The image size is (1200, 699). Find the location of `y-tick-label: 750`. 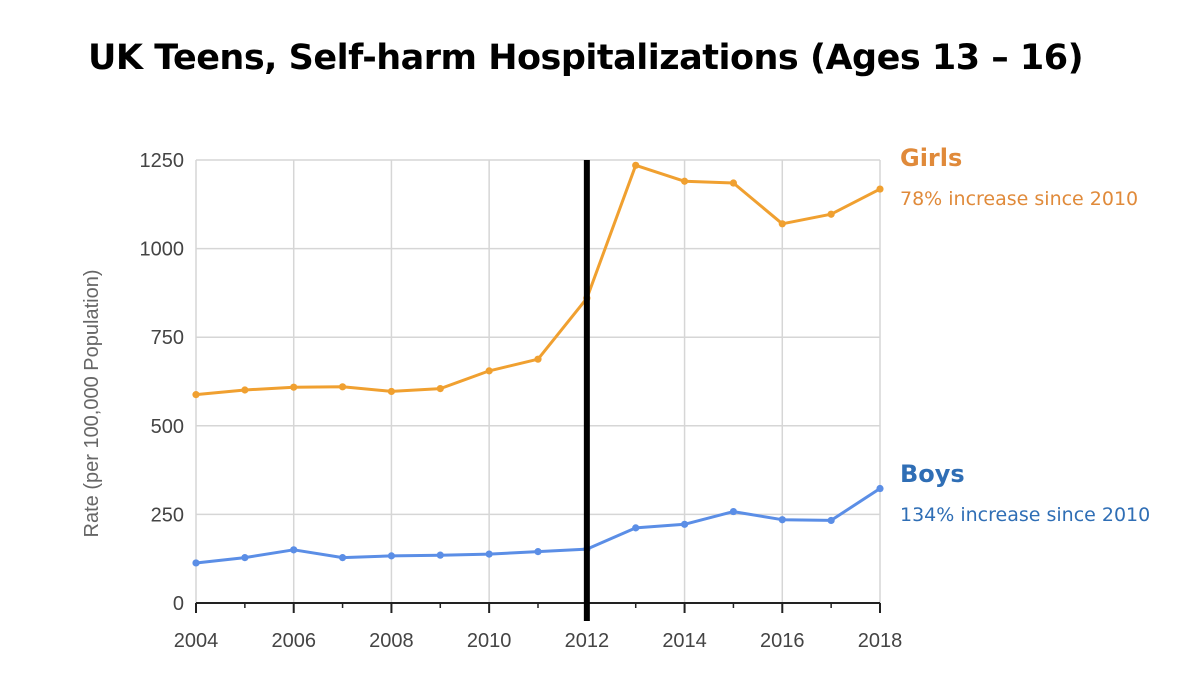

y-tick-label: 750 is located at coordinates (167, 338).